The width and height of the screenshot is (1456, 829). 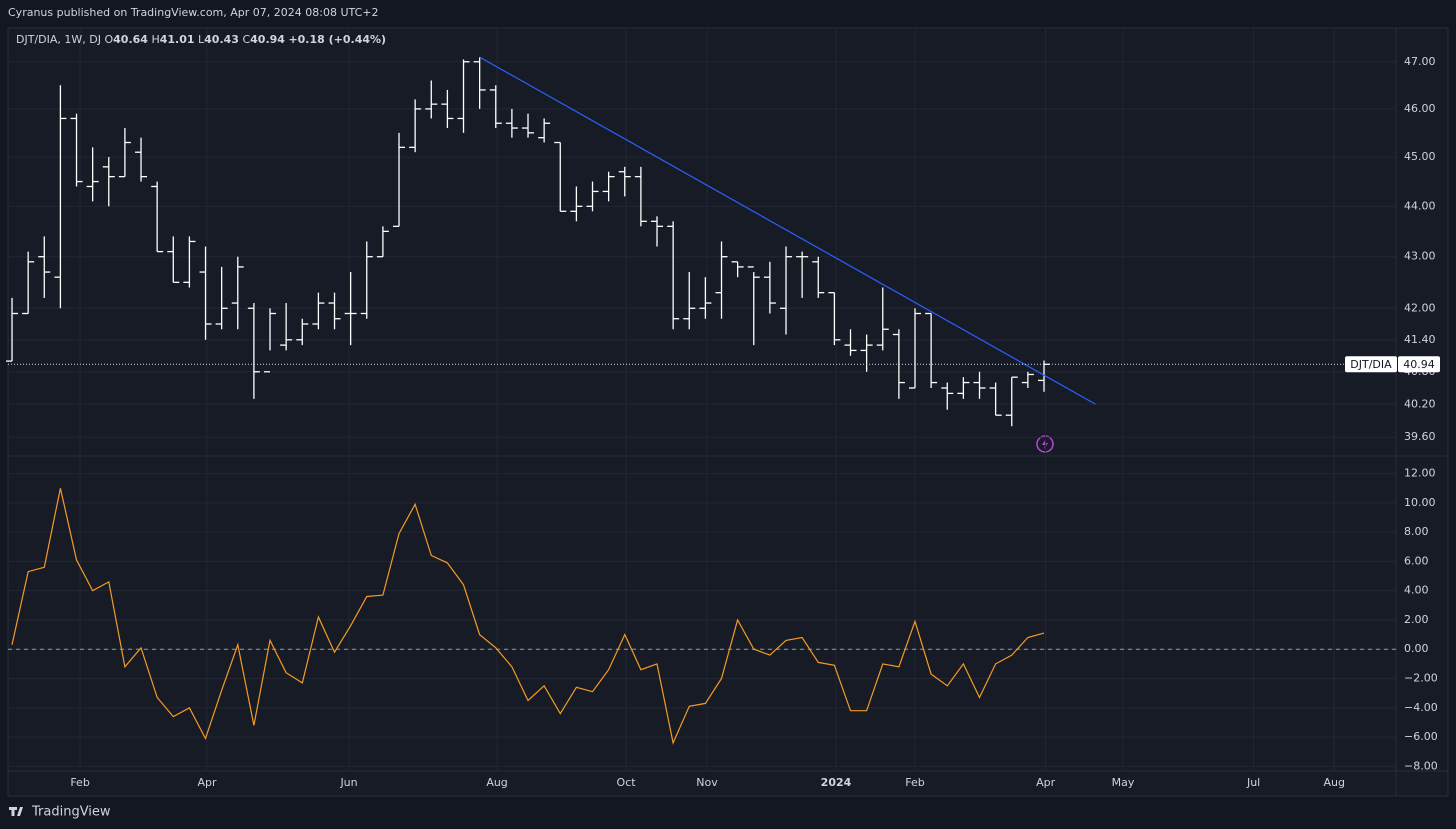 What do you see at coordinates (267, 39) in the screenshot?
I see `legend-field-value: 40.94` at bounding box center [267, 39].